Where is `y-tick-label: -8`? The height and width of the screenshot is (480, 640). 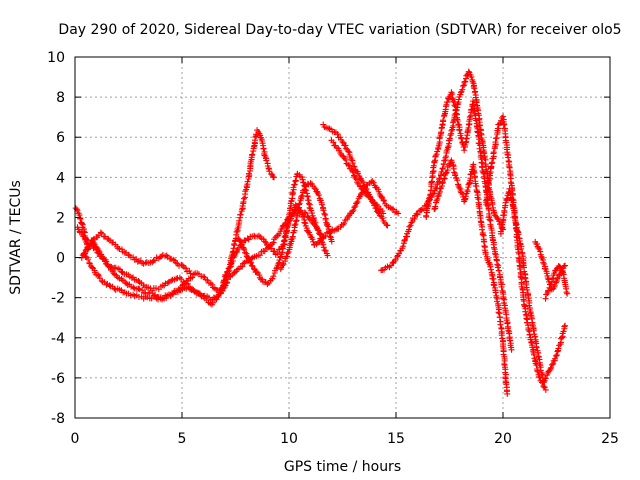 y-tick-label: -8 is located at coordinates (58, 419).